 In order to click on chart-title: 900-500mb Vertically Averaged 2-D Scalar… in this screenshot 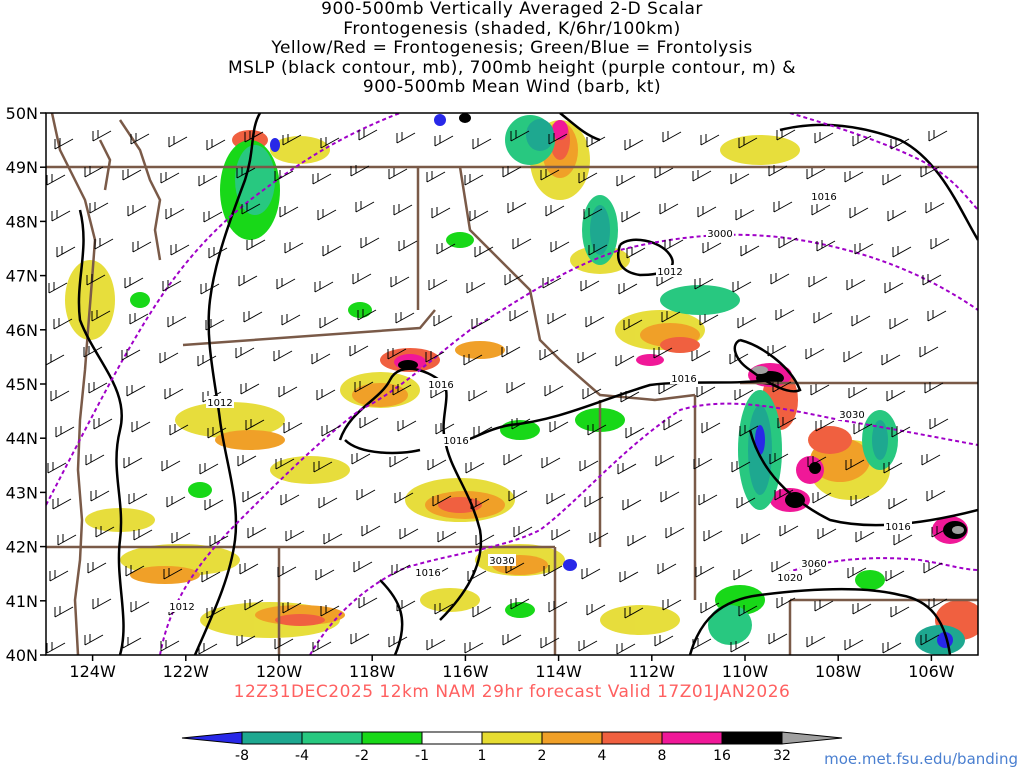, I will do `click(512, 49)`.